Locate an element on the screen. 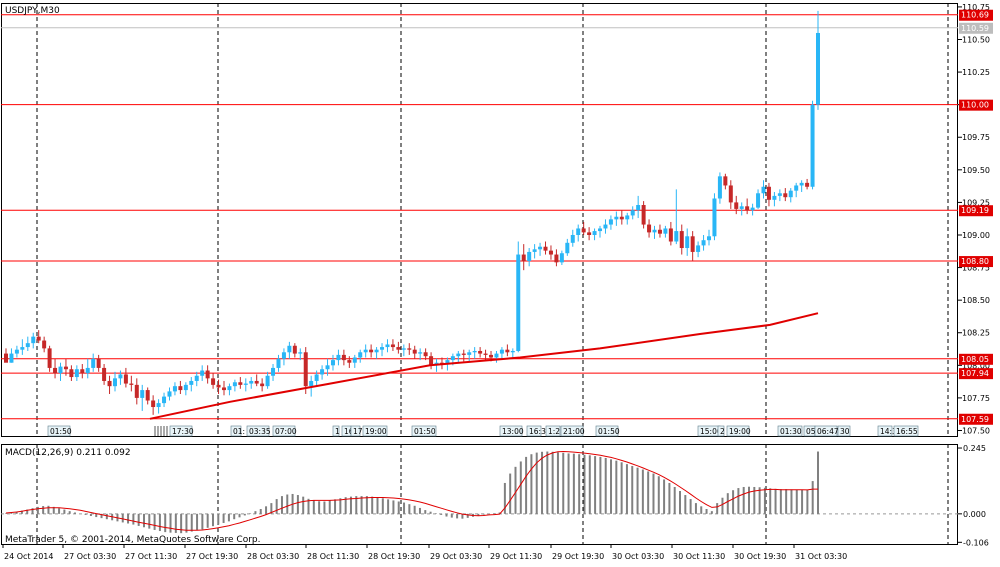  price-tick-label: 108.00 is located at coordinates (976, 365).